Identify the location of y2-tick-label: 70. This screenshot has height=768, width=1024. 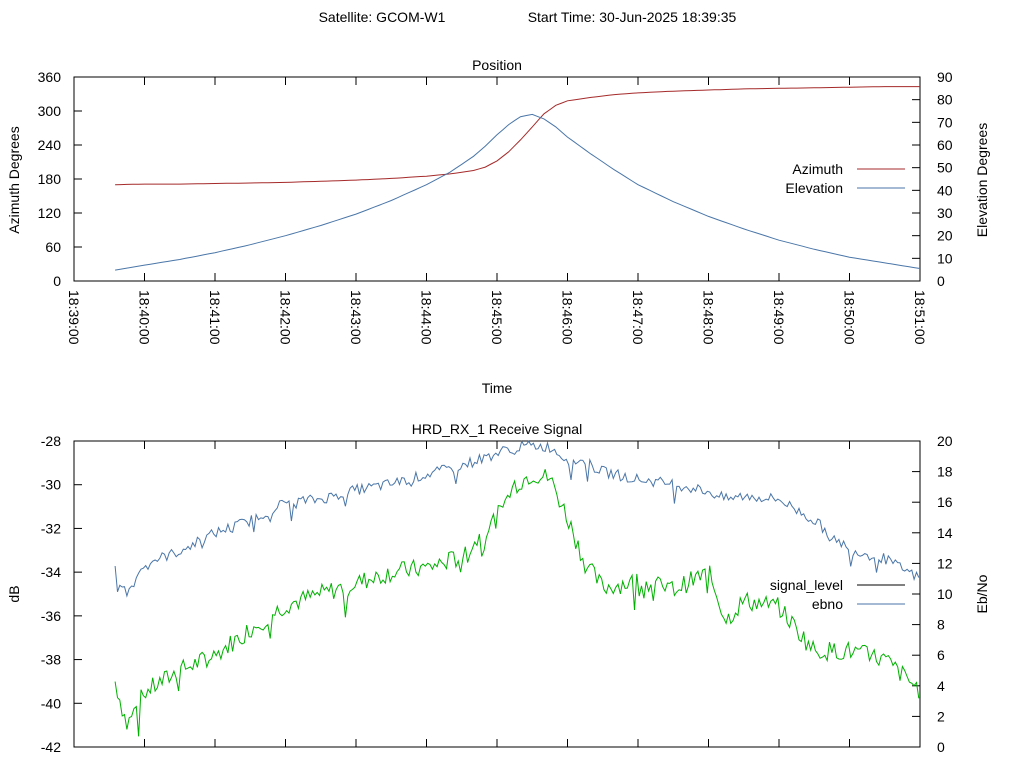
(945, 122).